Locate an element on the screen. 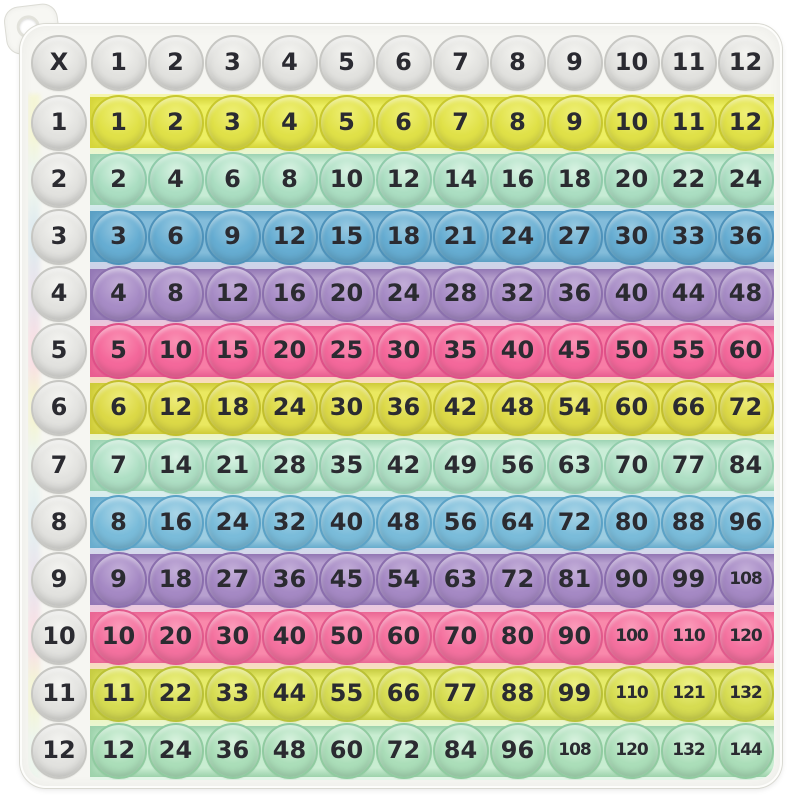 The image size is (800, 800). cell-product-bubble-9x10: 90 is located at coordinates (631, 579).